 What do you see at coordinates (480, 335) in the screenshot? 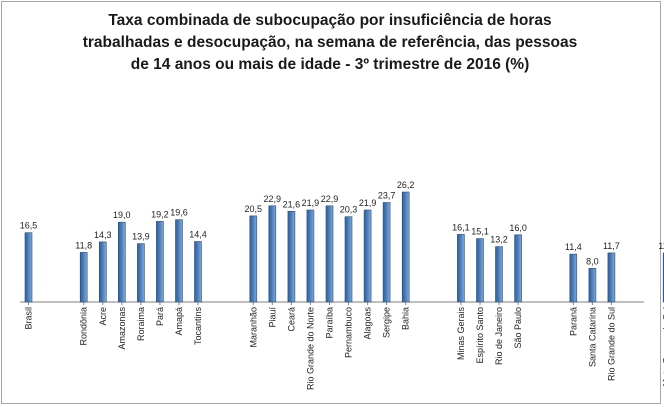
I see `category-label: Espírito Santo` at bounding box center [480, 335].